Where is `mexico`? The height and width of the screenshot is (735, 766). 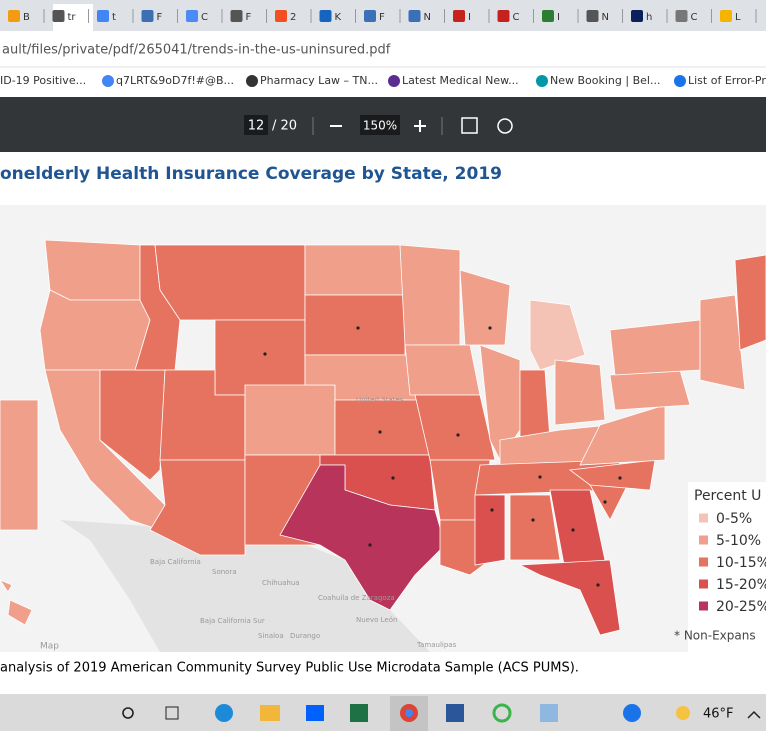
mexico is located at coordinates (245, 586).